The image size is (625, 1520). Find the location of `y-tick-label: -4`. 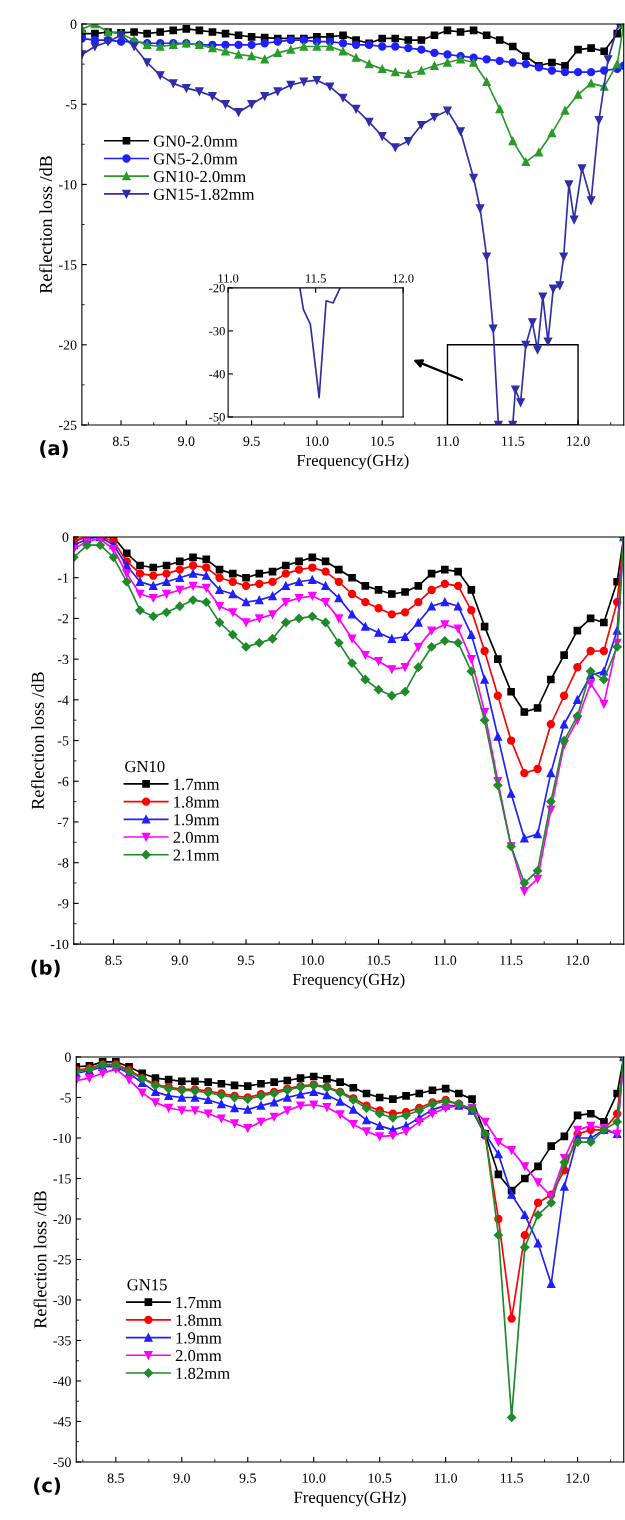

y-tick-label: -4 is located at coordinates (63, 700).